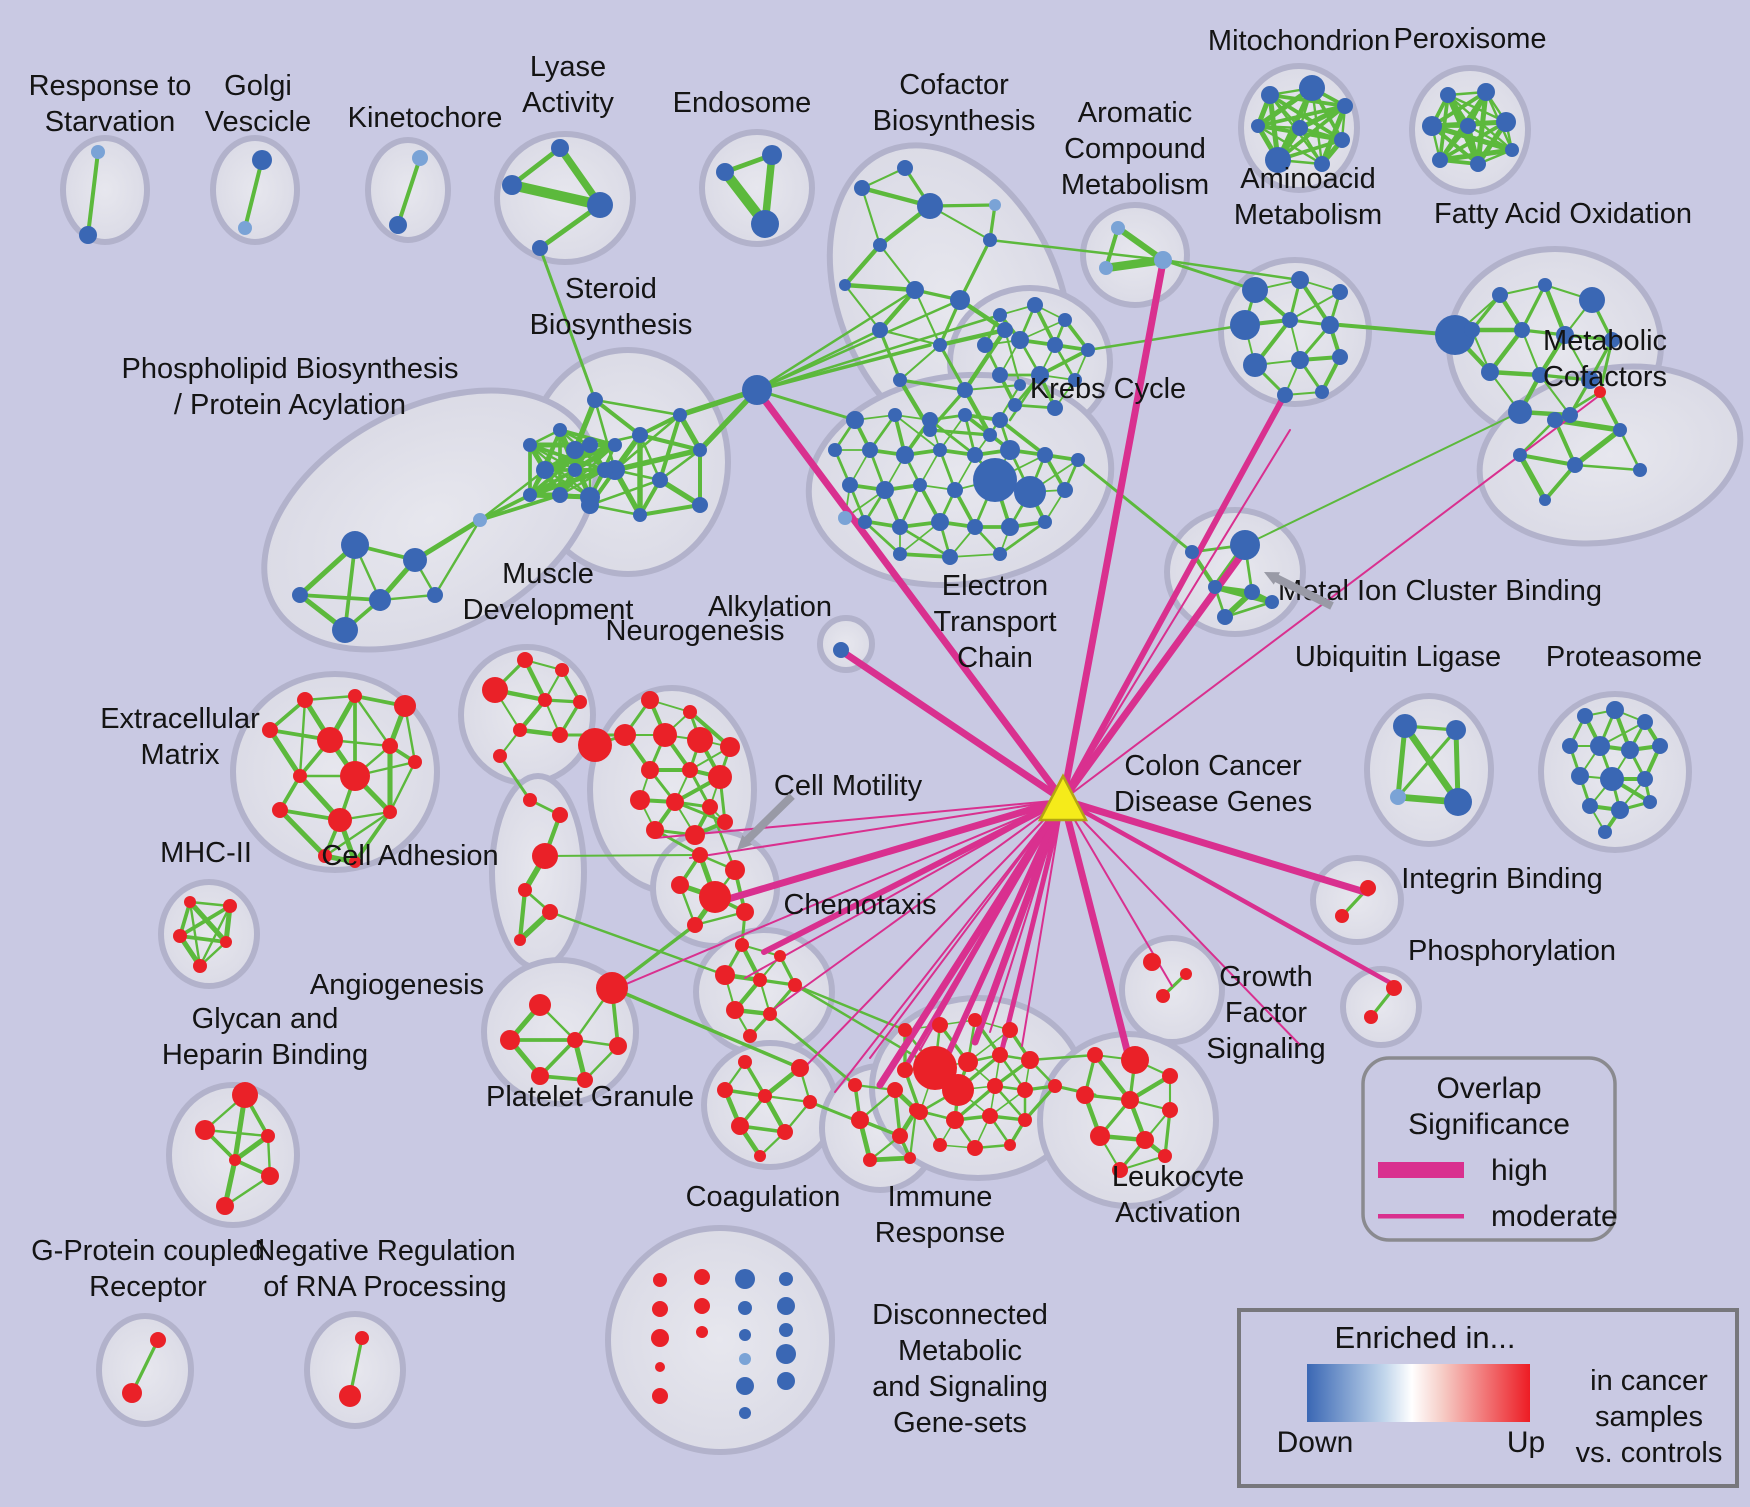 The image size is (1750, 1507). What do you see at coordinates (1472, 330) in the screenshot?
I see `gene-set-node-fatty-acid-oxidation` at bounding box center [1472, 330].